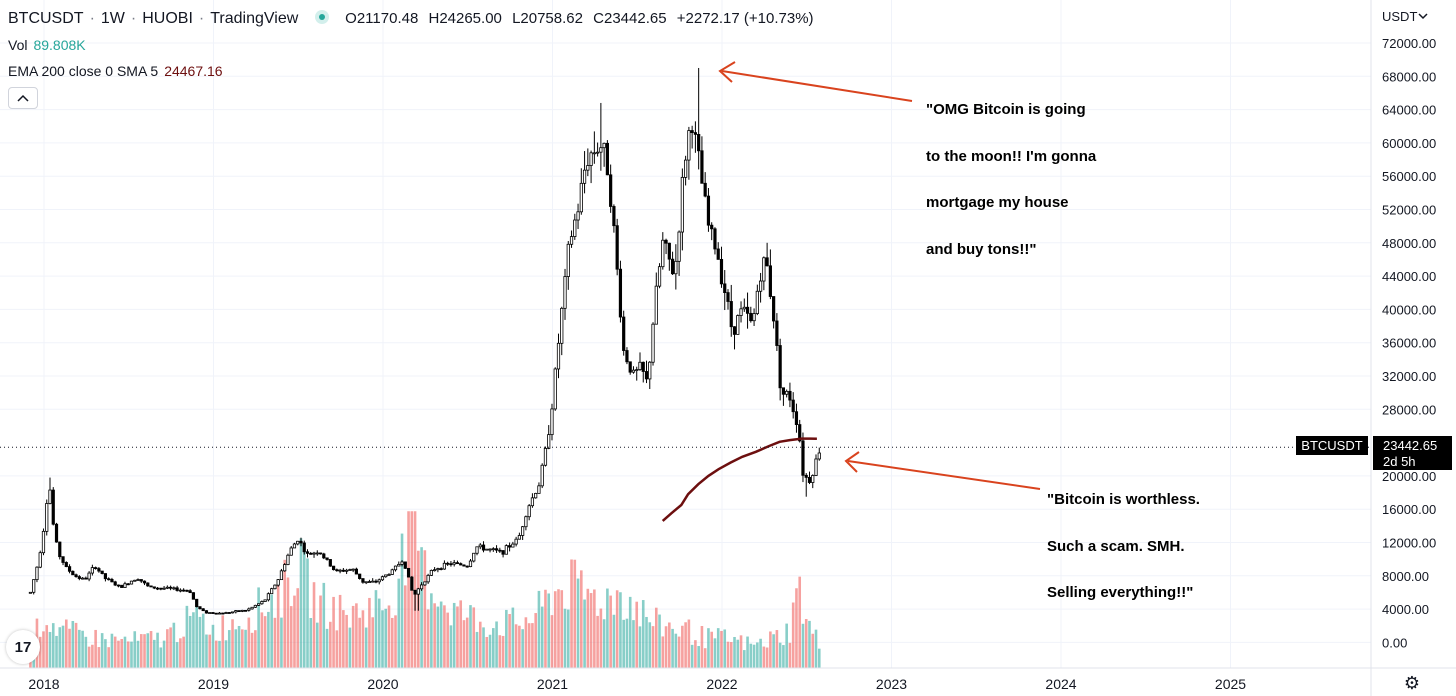 Image resolution: width=1456 pixels, height=696 pixels. Describe the element at coordinates (1405, 16) in the screenshot. I see `currency-selector: USDT` at that location.